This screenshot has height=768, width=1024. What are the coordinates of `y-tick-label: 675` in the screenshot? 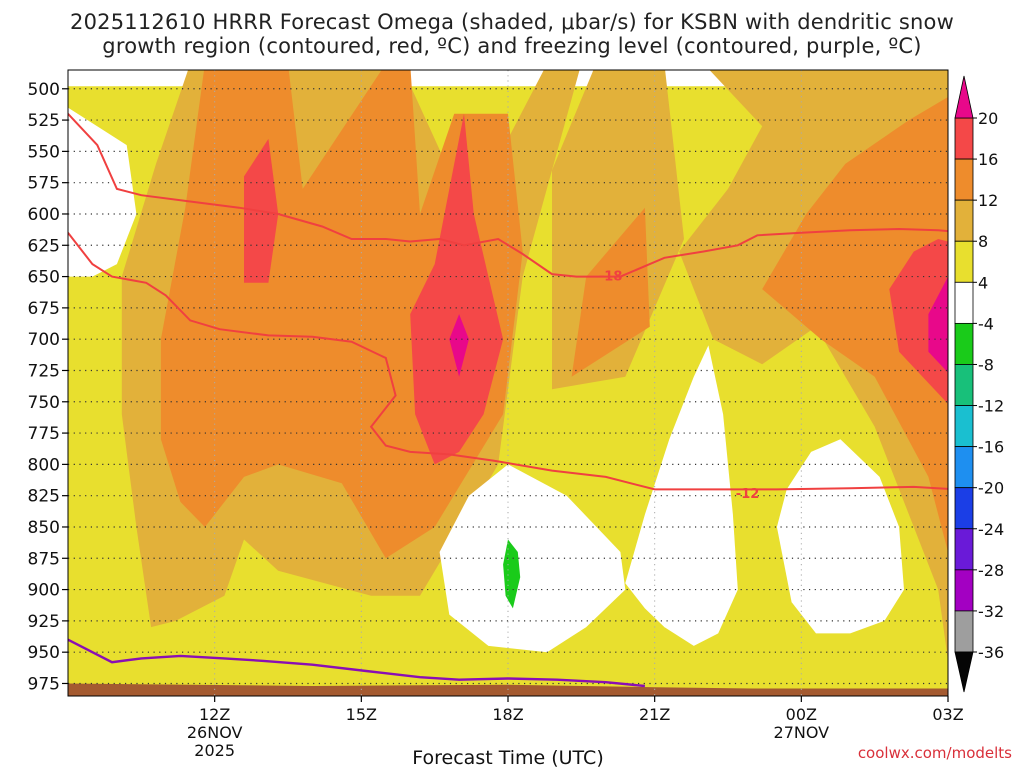 It's located at (44, 309).